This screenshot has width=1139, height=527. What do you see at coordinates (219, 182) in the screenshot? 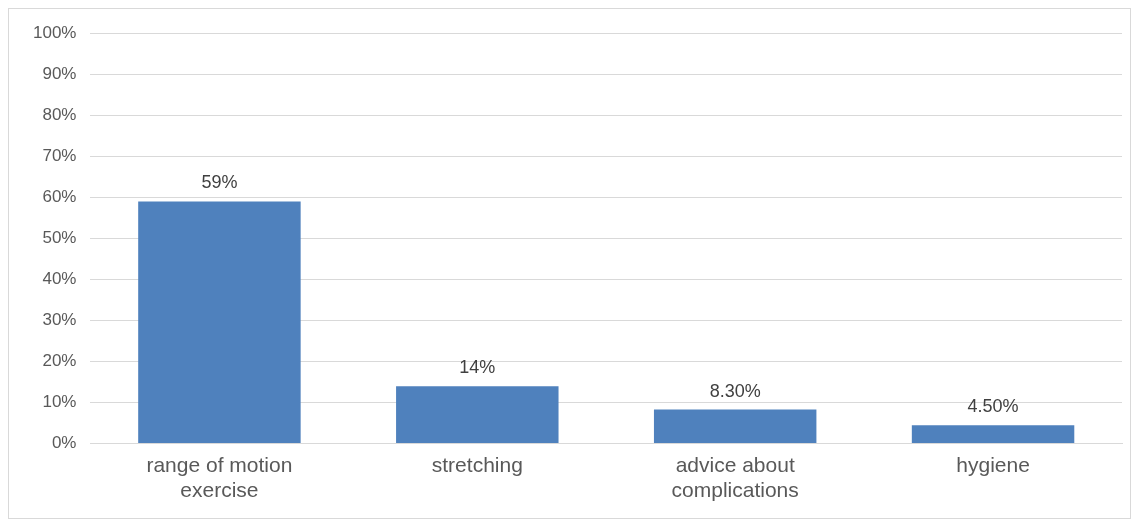
I see `data-label: 59%` at bounding box center [219, 182].